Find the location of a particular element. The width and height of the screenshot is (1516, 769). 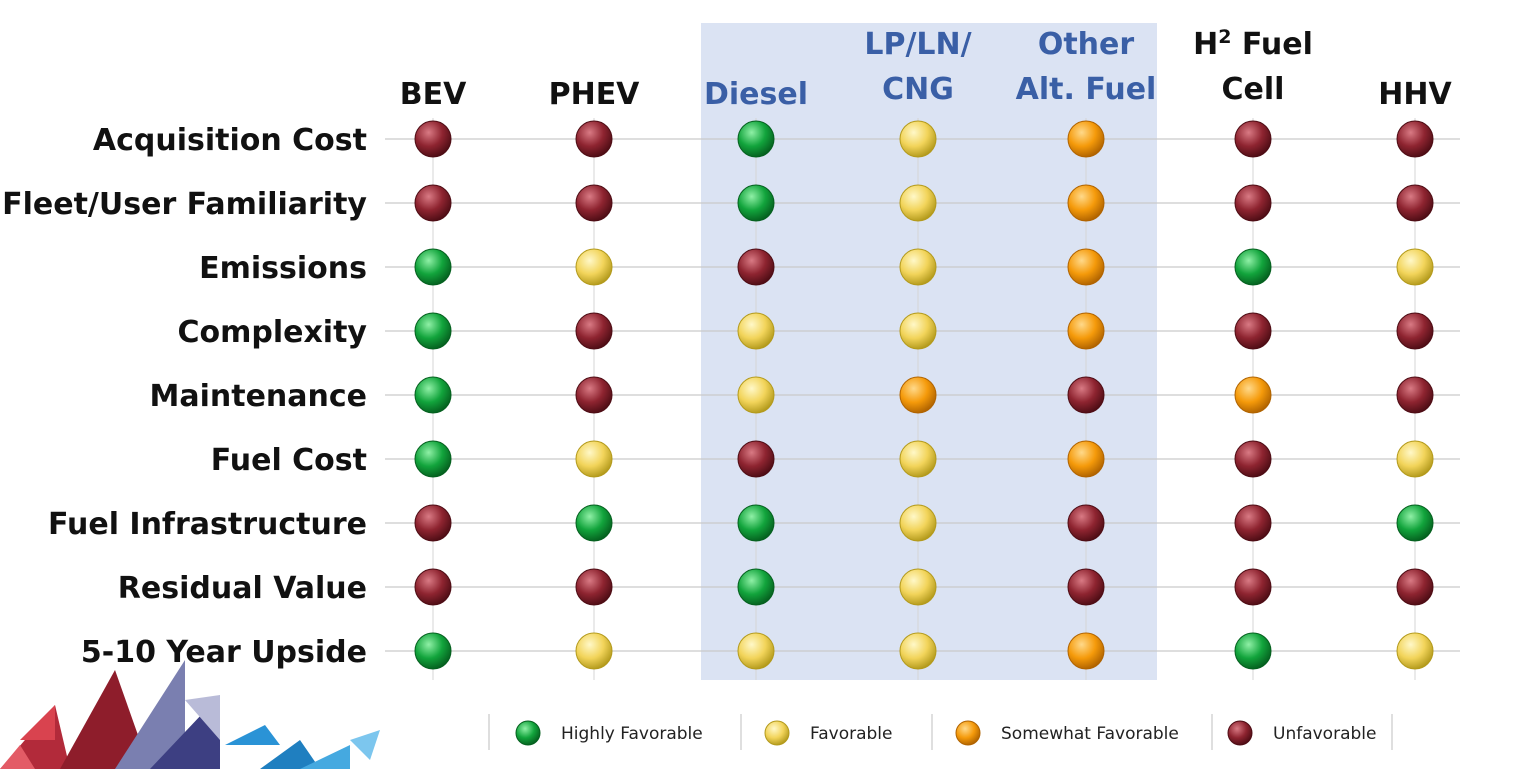

column-label-line: Alt. Fuel is located at coordinates (1086, 89).